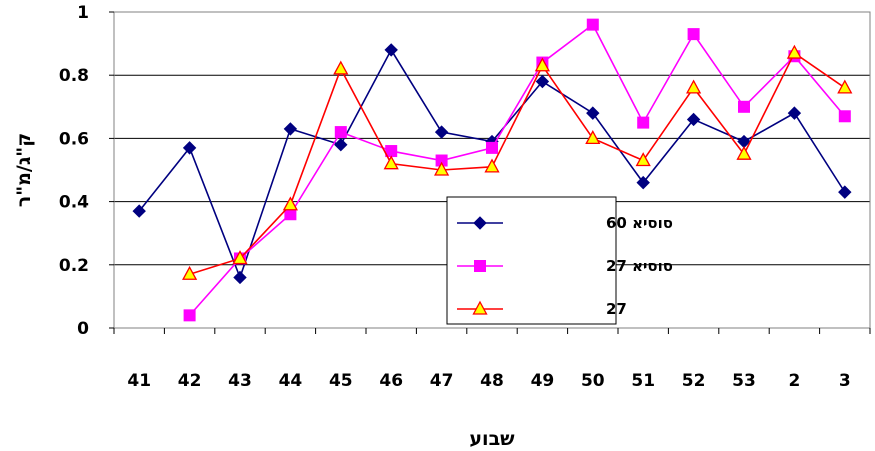 This screenshot has height=451, width=875. I want to click on legend-label: סוסיא 27, so click(639, 266).